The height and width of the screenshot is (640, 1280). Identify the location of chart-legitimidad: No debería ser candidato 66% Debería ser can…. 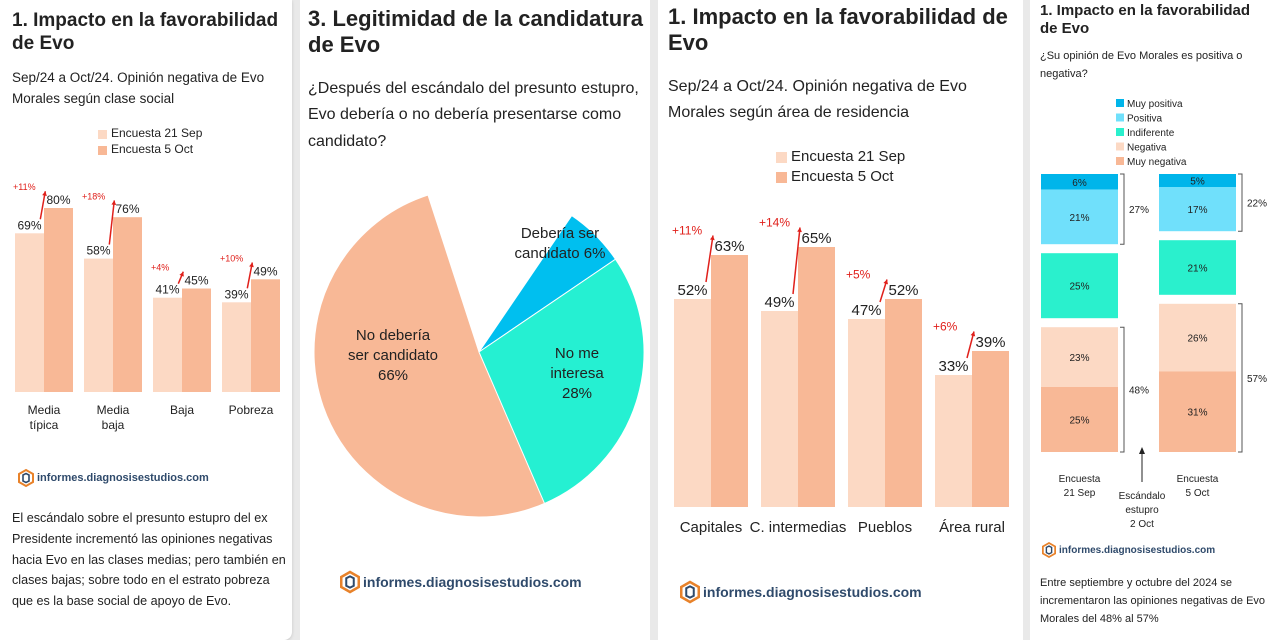
(479, 356).